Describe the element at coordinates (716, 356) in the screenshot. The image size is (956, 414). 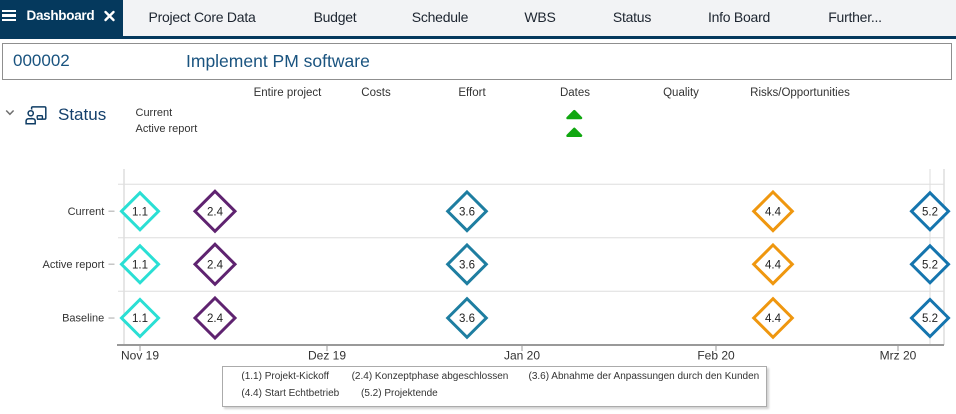
I see `svg-text: Feb 20` at that location.